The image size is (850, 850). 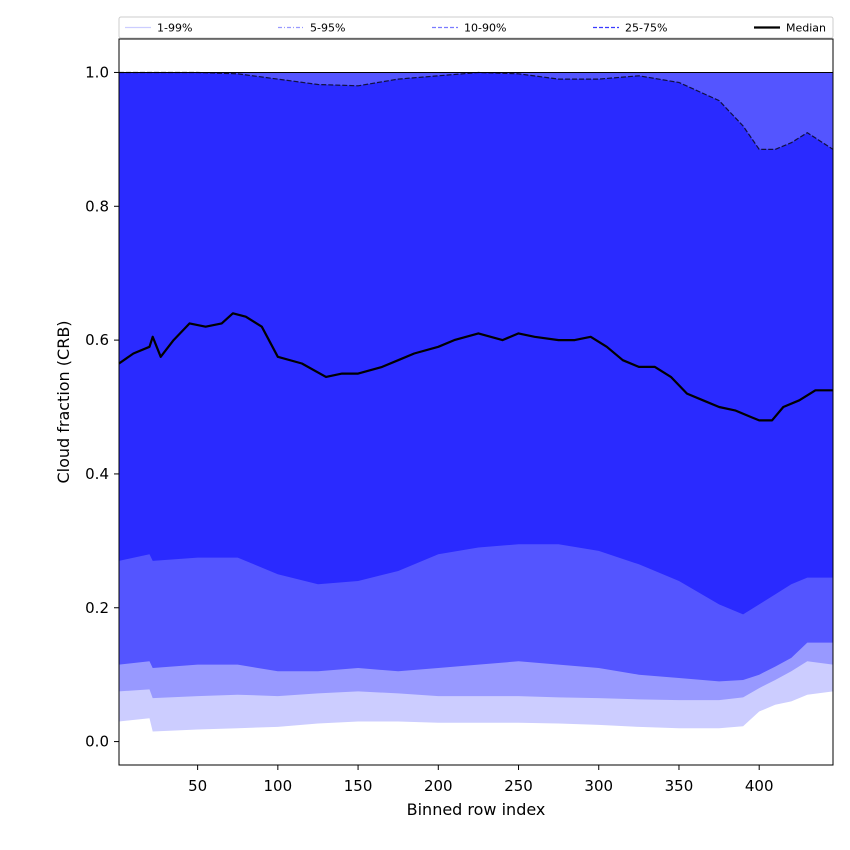 I want to click on y-axis: 0.0 0.2 0.4 0.6 0.8 1.0, so click(x=102, y=407).